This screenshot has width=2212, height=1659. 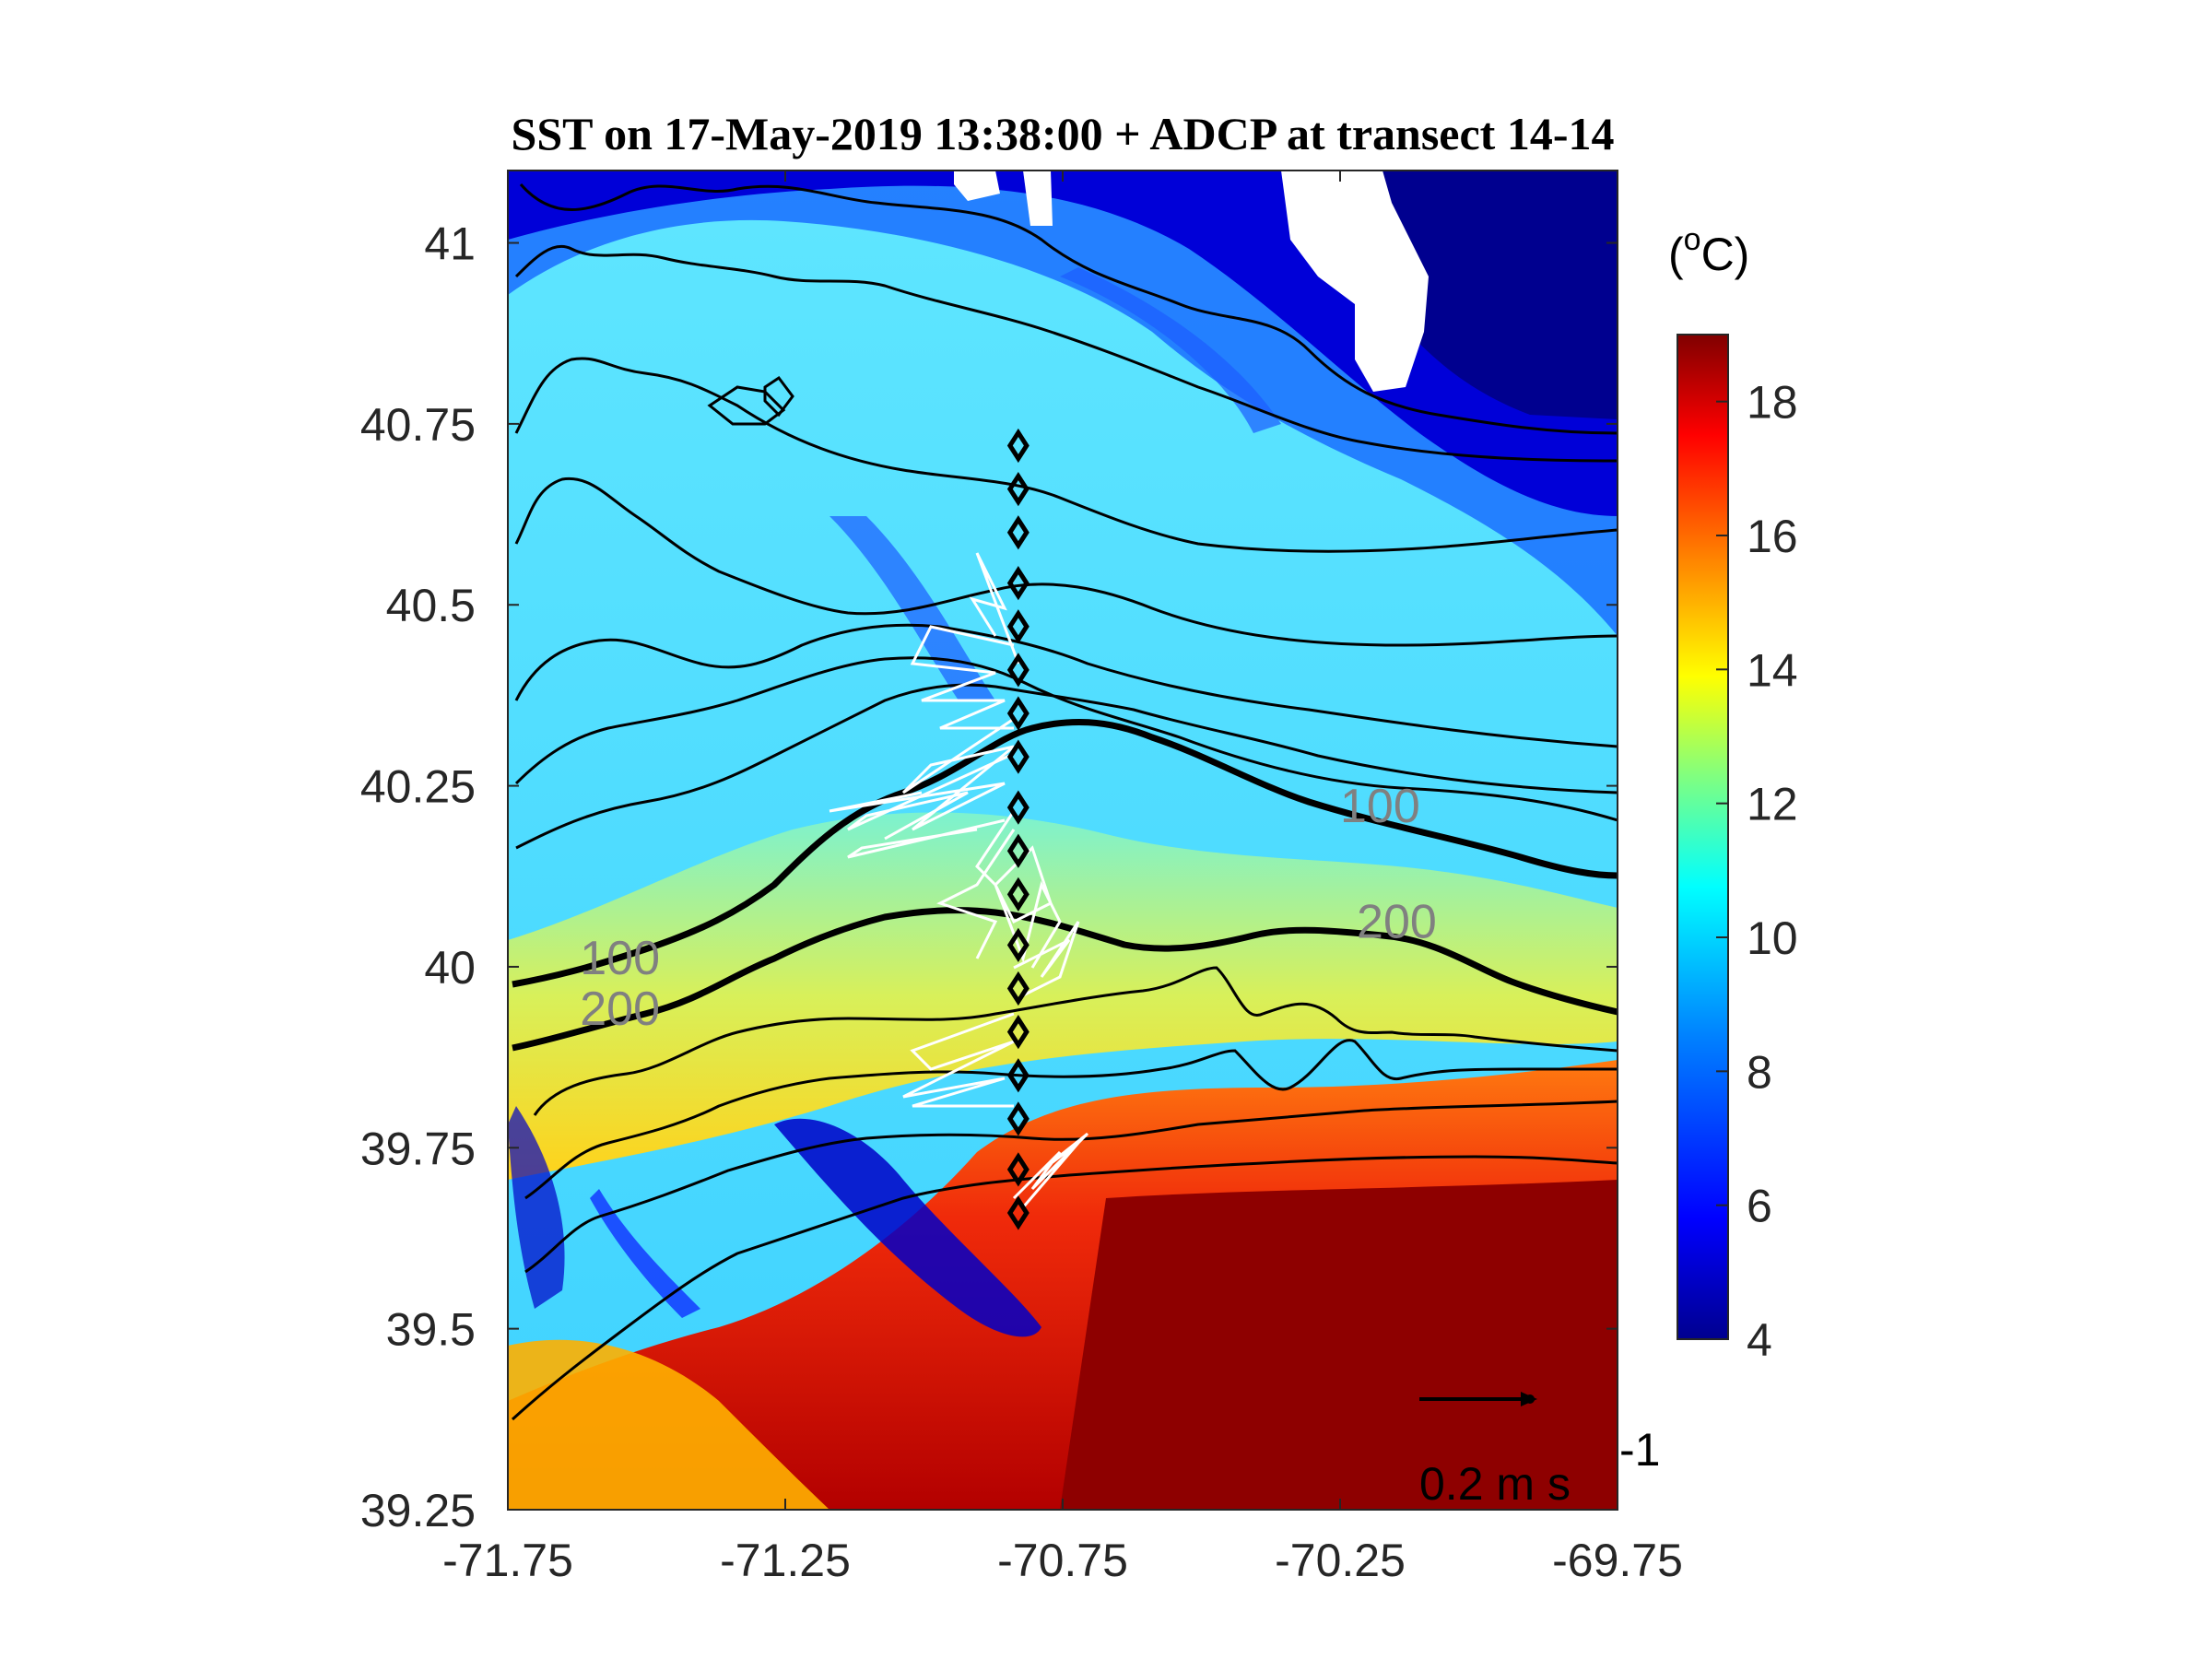 I want to click on colorbar-label-open: (, so click(x=1676, y=254).